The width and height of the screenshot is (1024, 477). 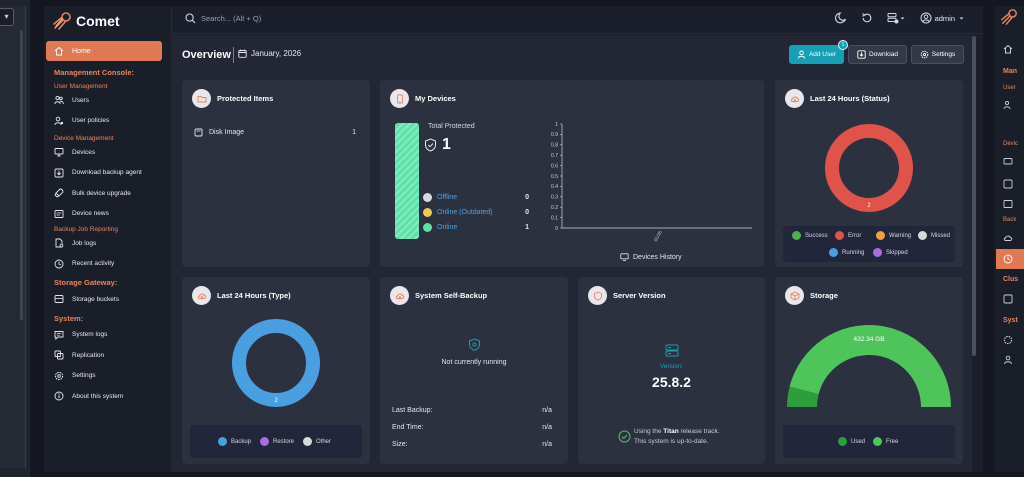 What do you see at coordinates (556, 229) in the screenshot?
I see `y-tick-label: 0` at bounding box center [556, 229].